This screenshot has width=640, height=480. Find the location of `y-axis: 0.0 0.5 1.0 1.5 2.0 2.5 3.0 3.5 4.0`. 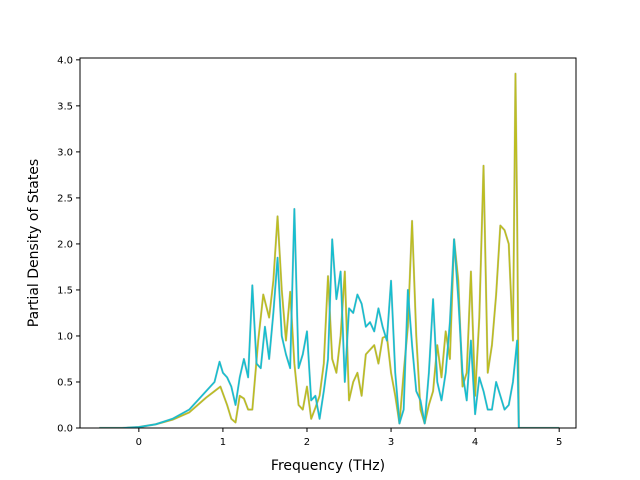

y-axis: 0.0 0.5 1.0 1.5 2.0 2.5 3.0 3.5 4.0 is located at coordinates (68, 245).